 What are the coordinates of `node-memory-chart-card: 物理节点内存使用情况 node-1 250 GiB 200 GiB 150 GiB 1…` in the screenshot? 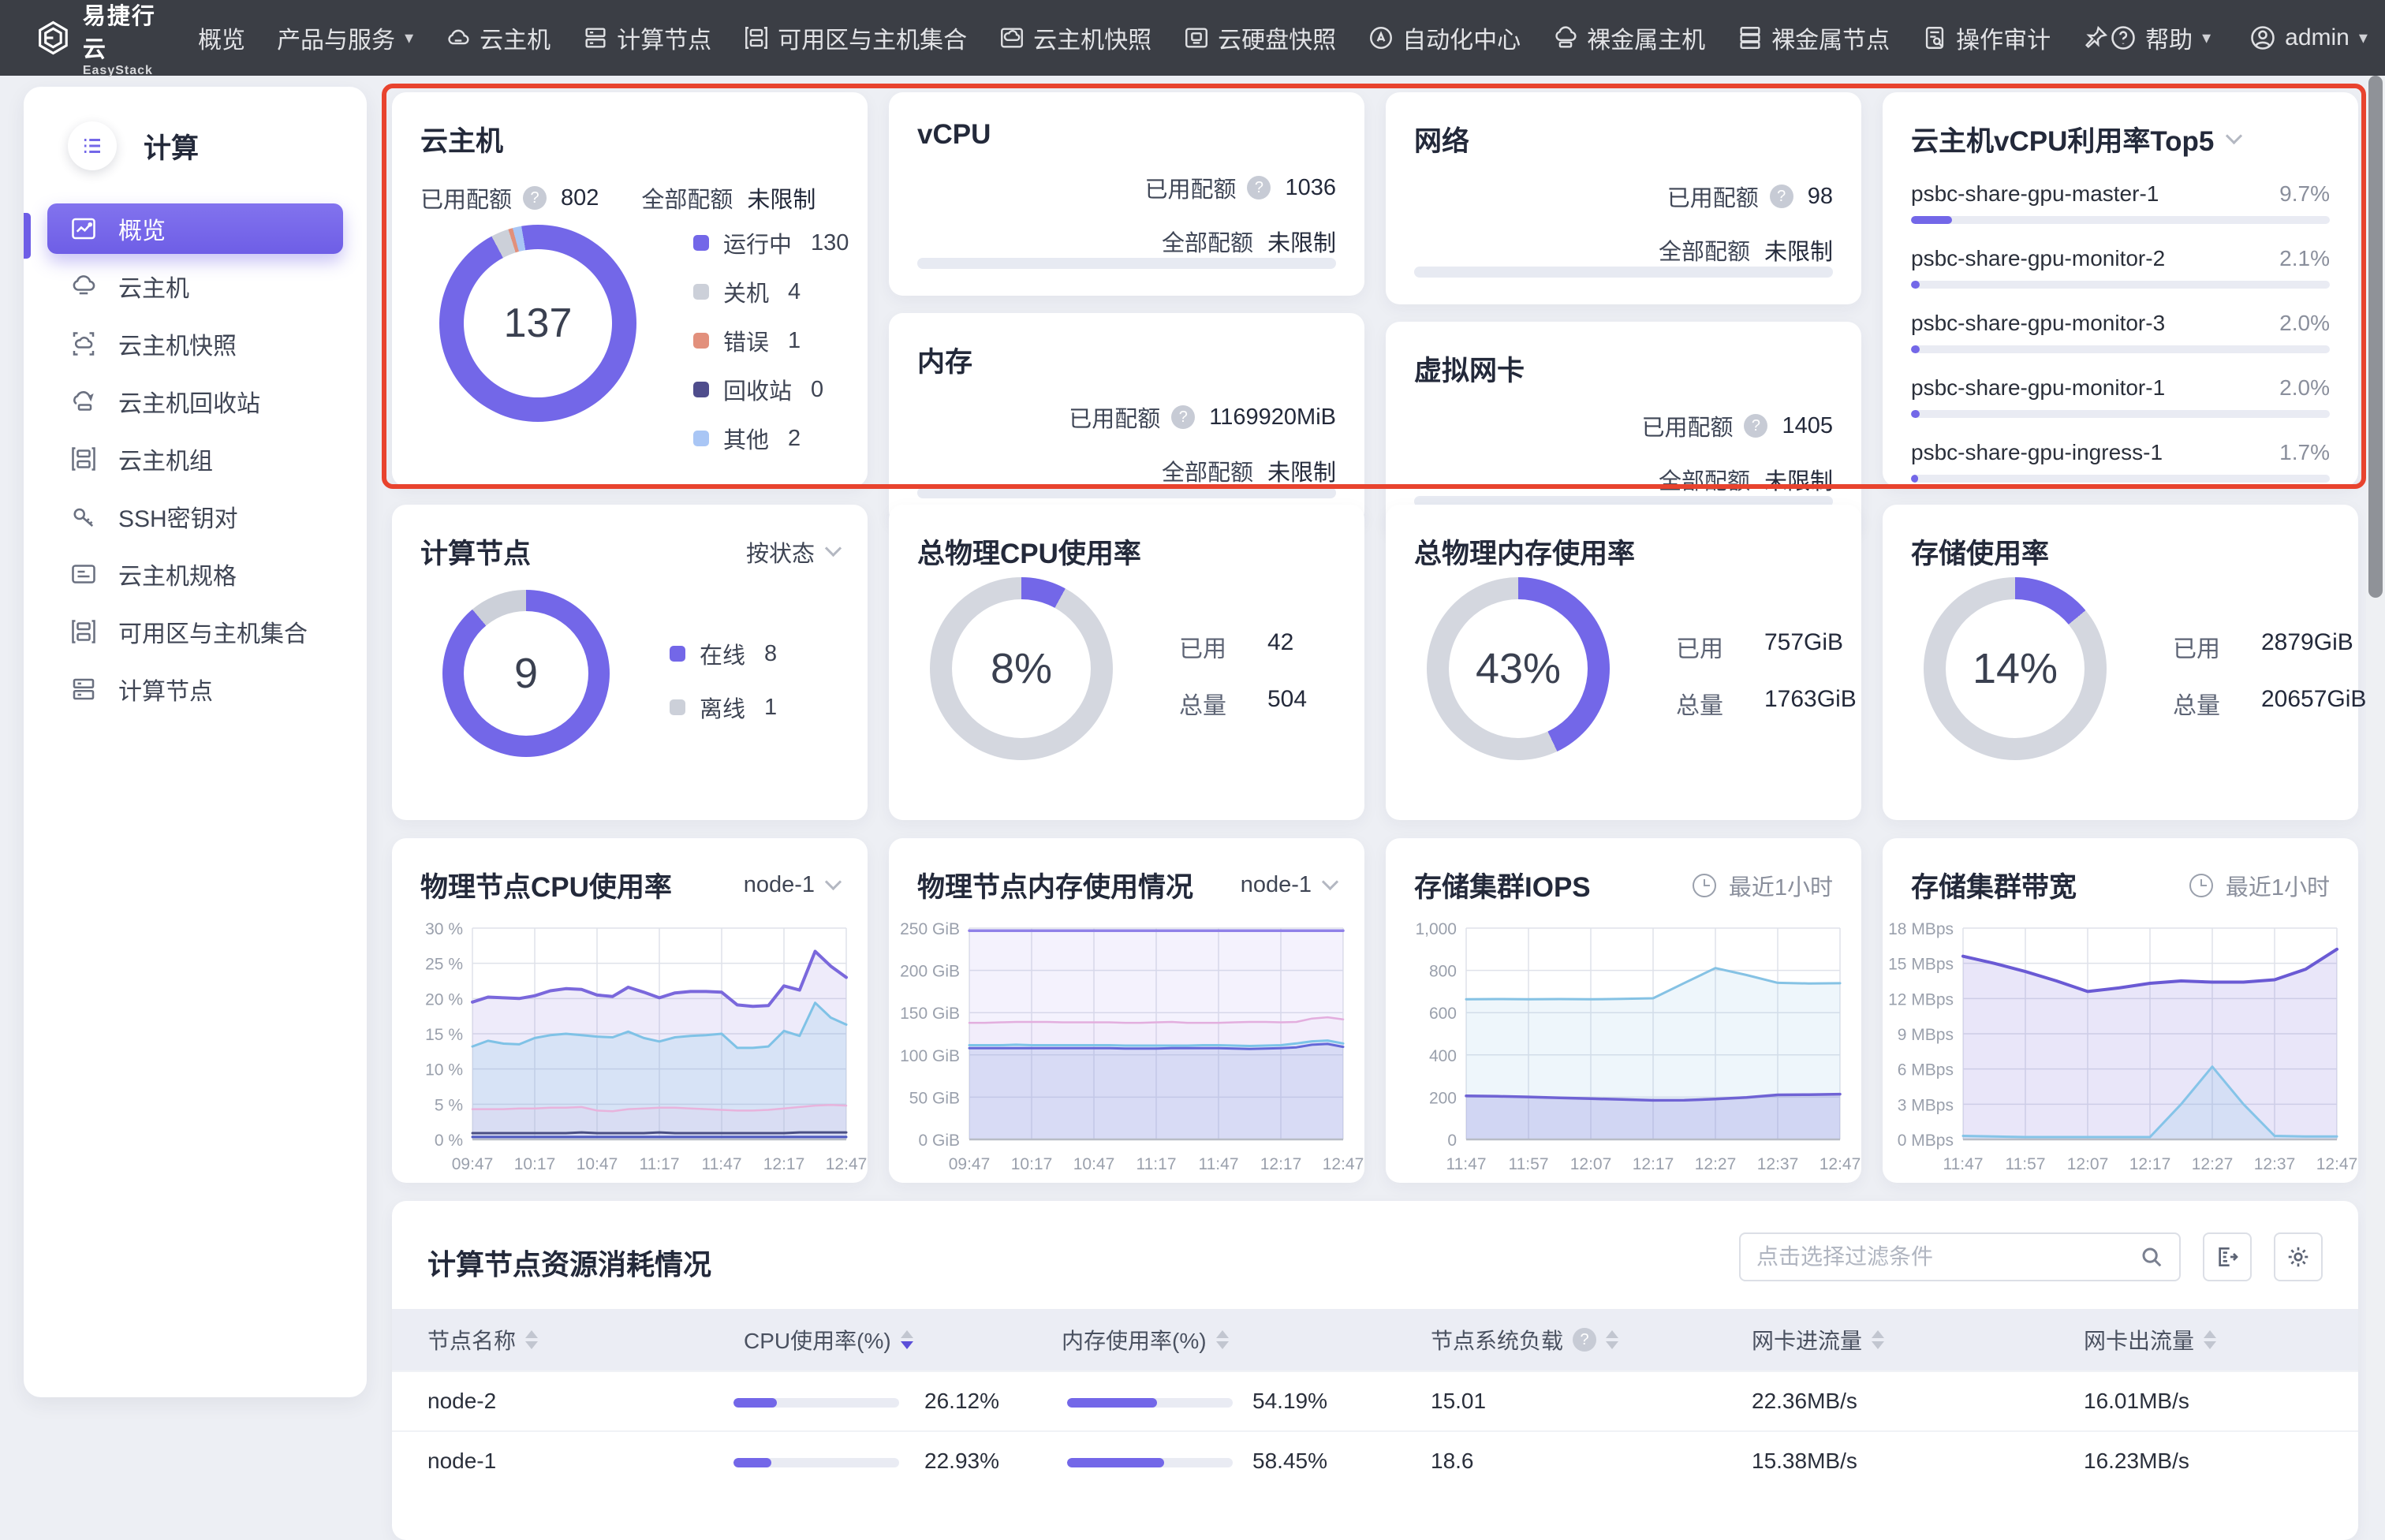 It's located at (1126, 1010).